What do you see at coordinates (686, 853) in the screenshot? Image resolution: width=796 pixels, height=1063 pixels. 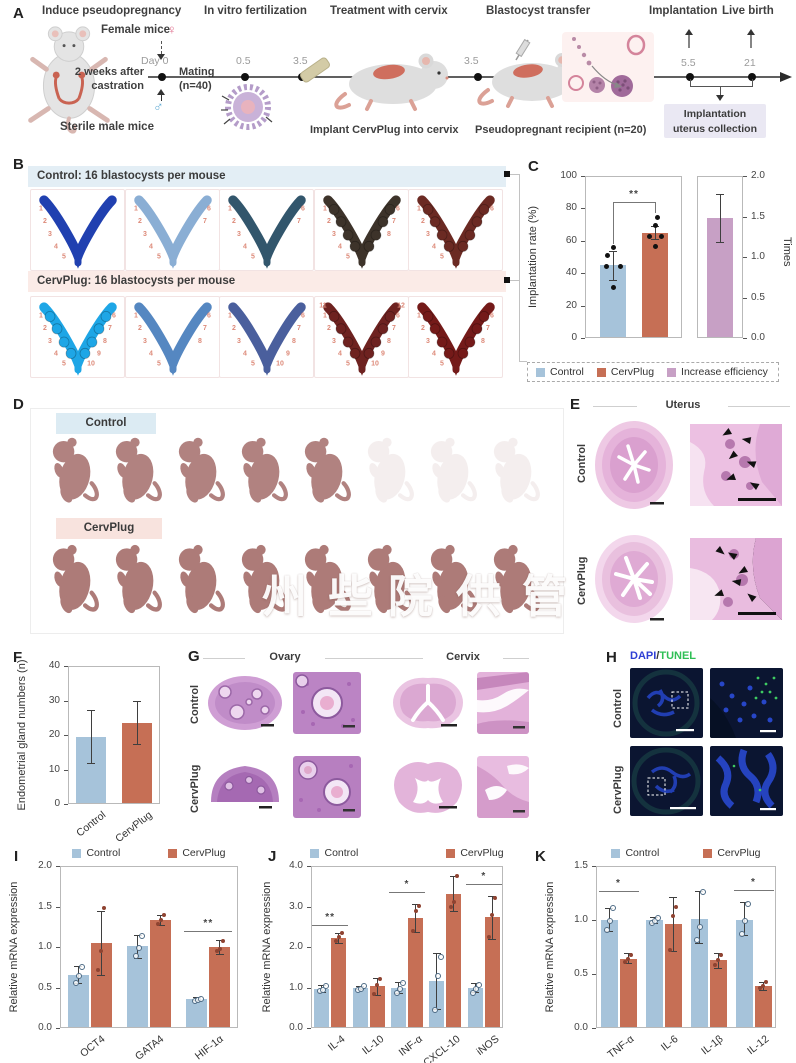 I see `chart-legend: Control CervPlug` at bounding box center [686, 853].